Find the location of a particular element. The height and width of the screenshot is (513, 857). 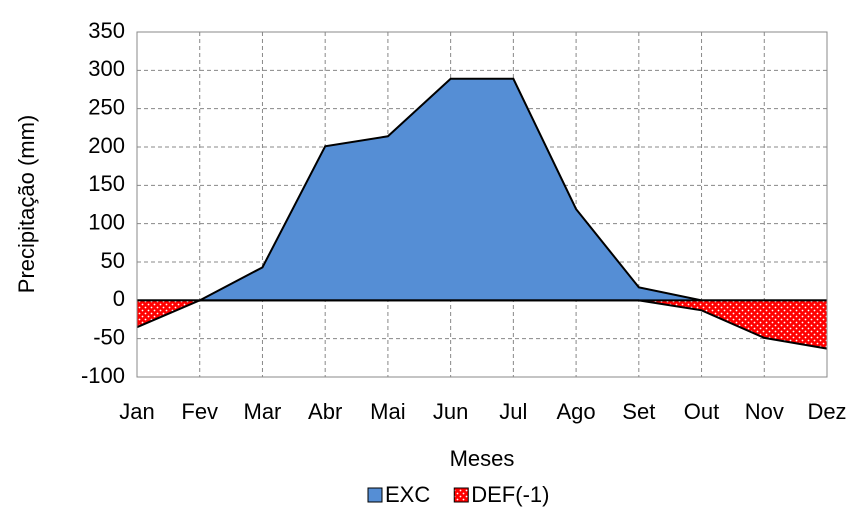

y-tick-label: 50 is located at coordinates (113, 260).